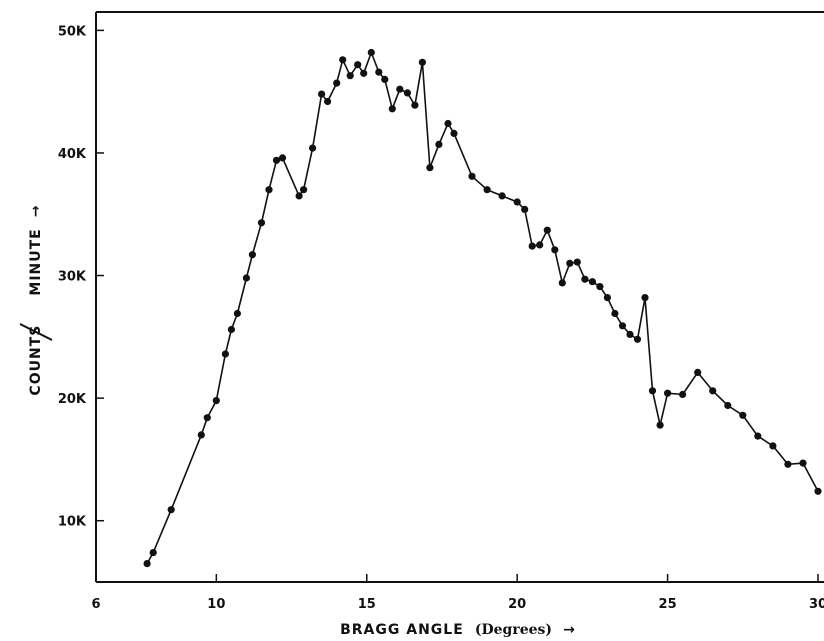 The image size is (824, 641). Describe the element at coordinates (36, 261) in the screenshot. I see `y-axis-title-right: MINUTE` at that location.